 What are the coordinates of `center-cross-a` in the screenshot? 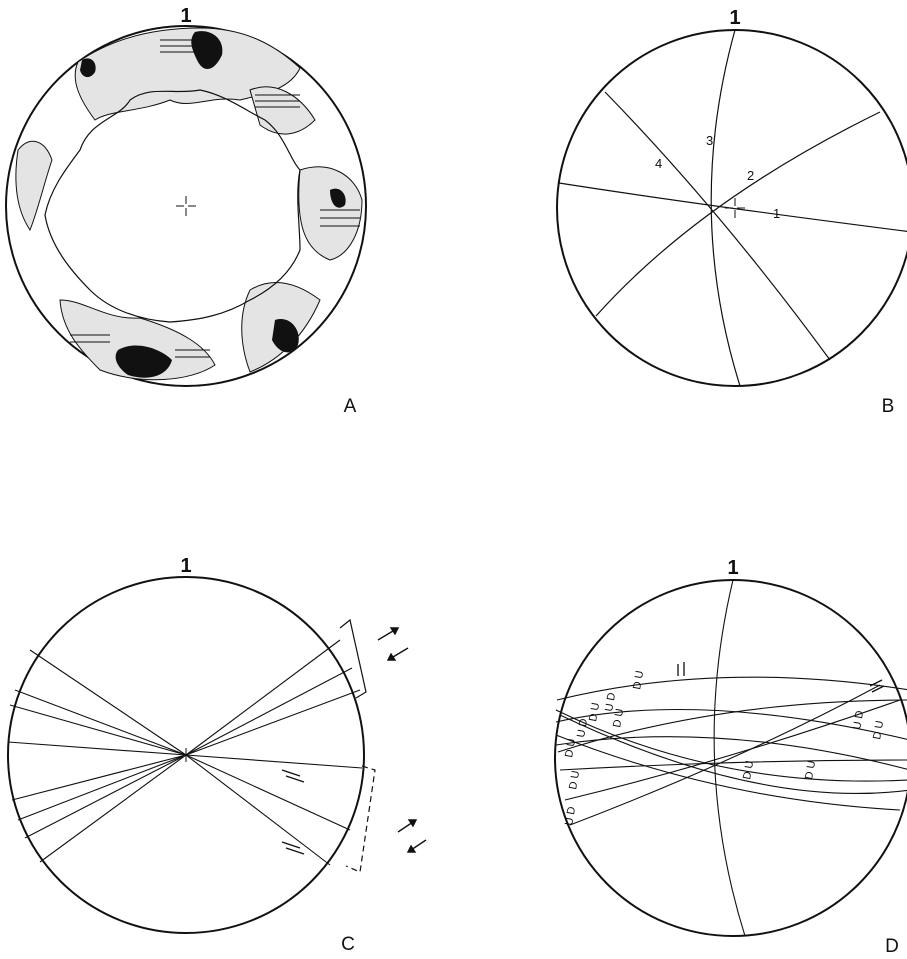 It's located at (186, 206).